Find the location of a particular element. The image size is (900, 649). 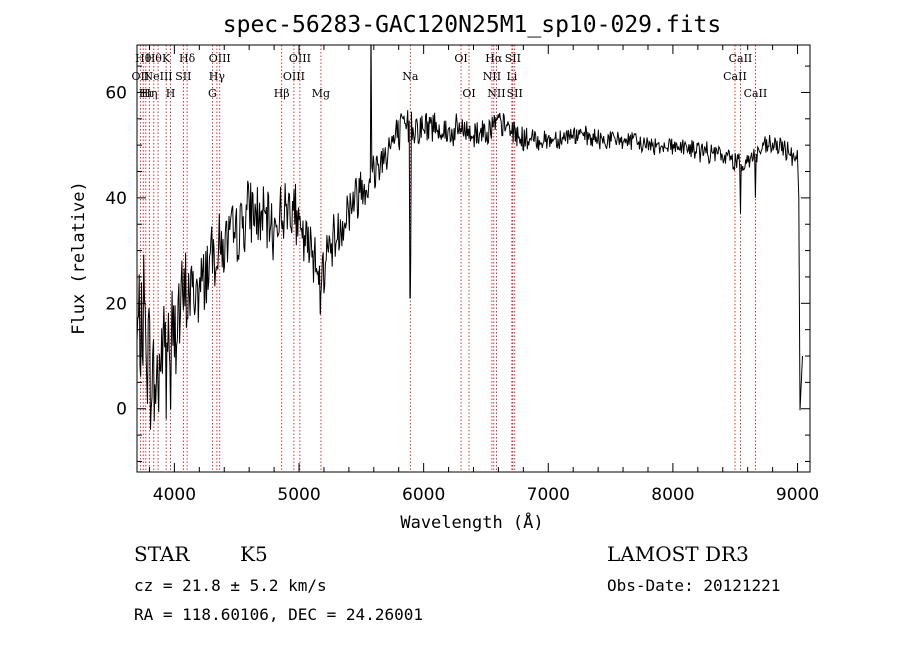

y-axis-label: Flux (relative) is located at coordinates (79, 258).